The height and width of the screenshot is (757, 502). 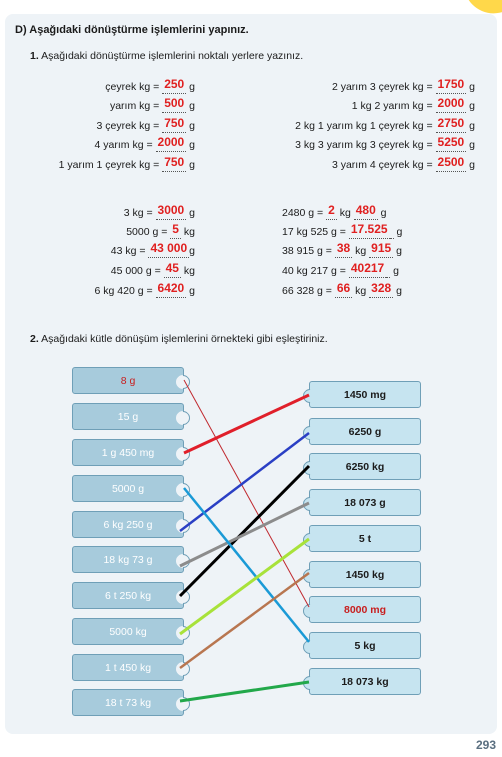 I want to click on left-box: 5000 kg, so click(x=128, y=631).